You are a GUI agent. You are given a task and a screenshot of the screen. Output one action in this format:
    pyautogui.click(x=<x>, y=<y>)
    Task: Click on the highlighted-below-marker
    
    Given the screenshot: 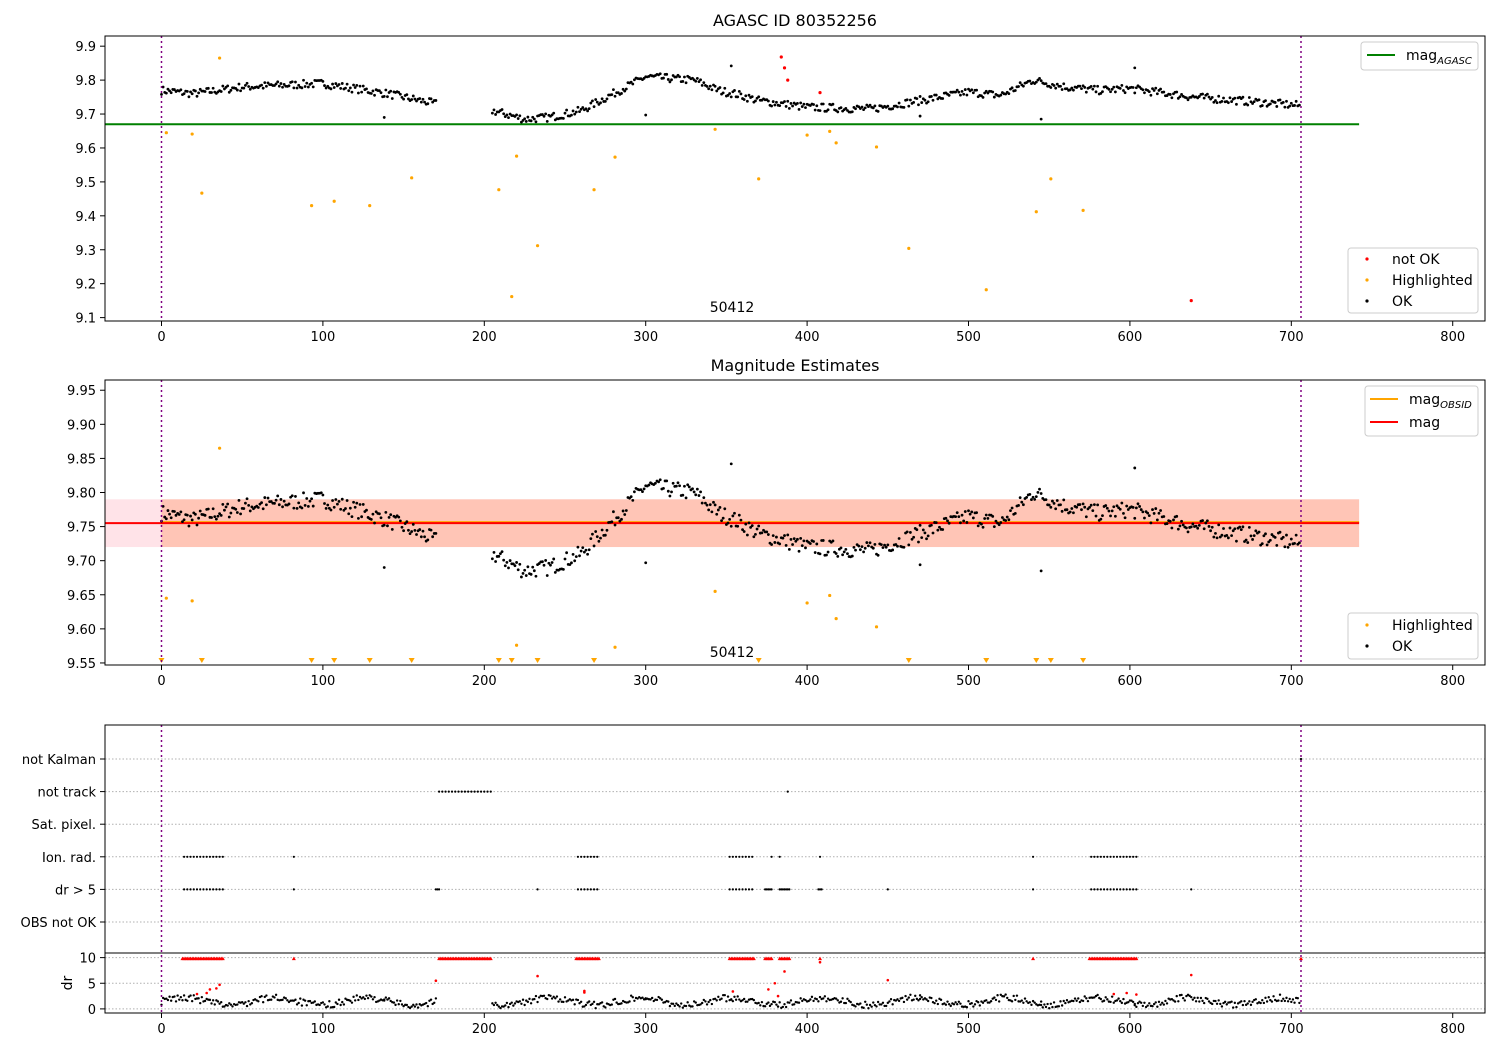 What is the action you would take?
    pyautogui.click(x=537, y=660)
    